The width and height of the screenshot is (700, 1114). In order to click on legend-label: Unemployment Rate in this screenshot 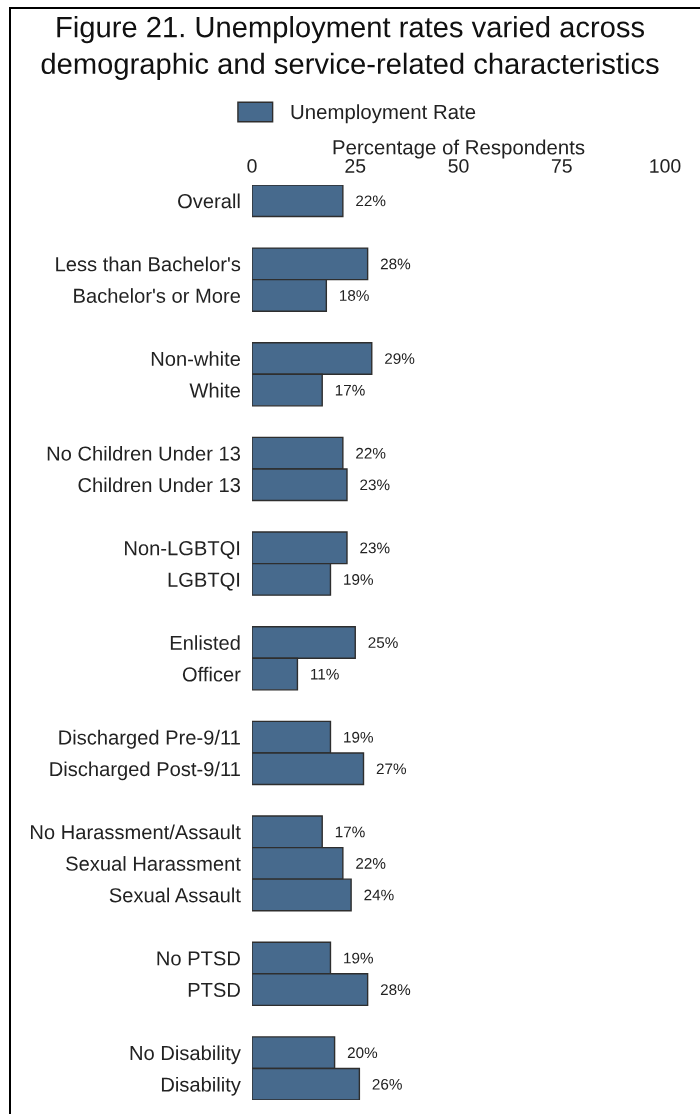, I will do `click(383, 114)`.